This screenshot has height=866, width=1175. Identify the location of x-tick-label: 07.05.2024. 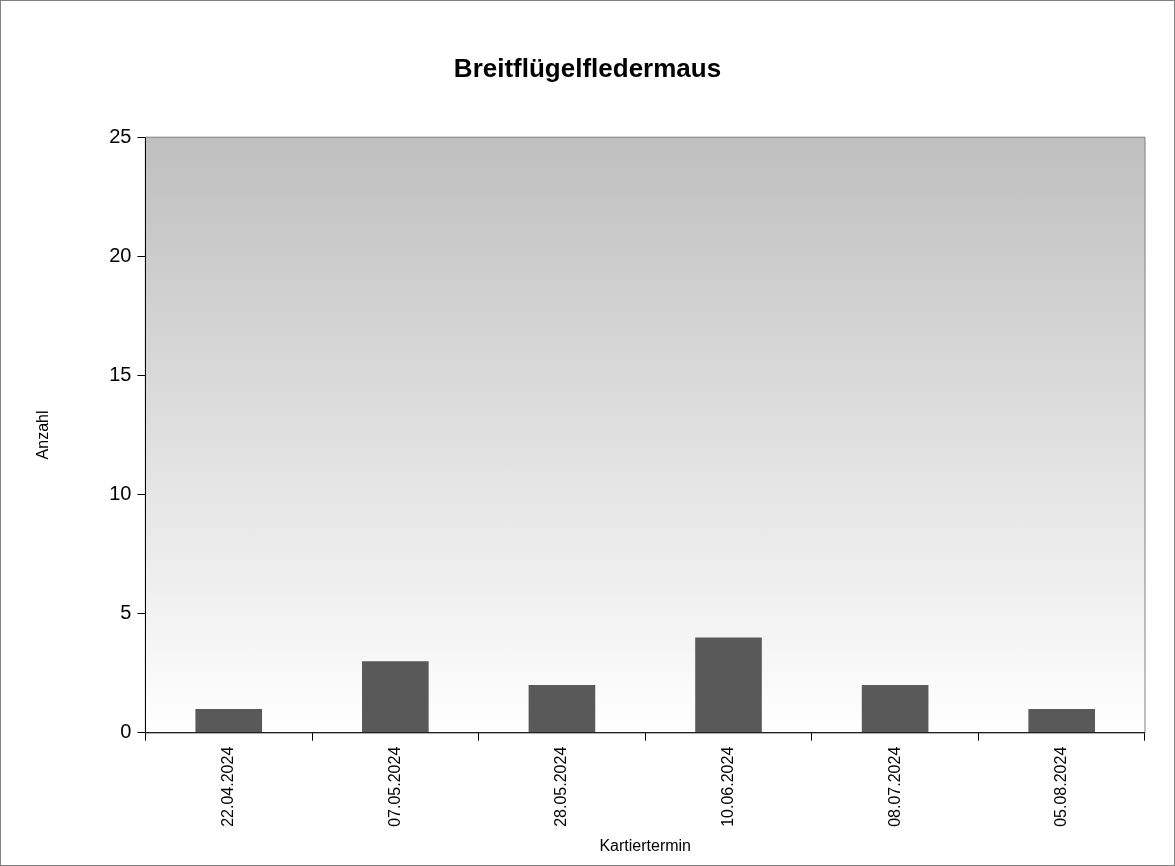
(394, 786).